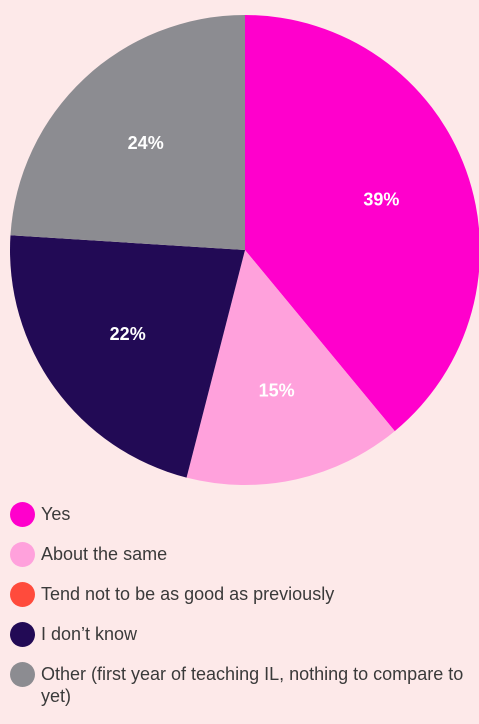 The width and height of the screenshot is (479, 724). Describe the element at coordinates (240, 633) in the screenshot. I see `legend-item: I don’t know` at that location.